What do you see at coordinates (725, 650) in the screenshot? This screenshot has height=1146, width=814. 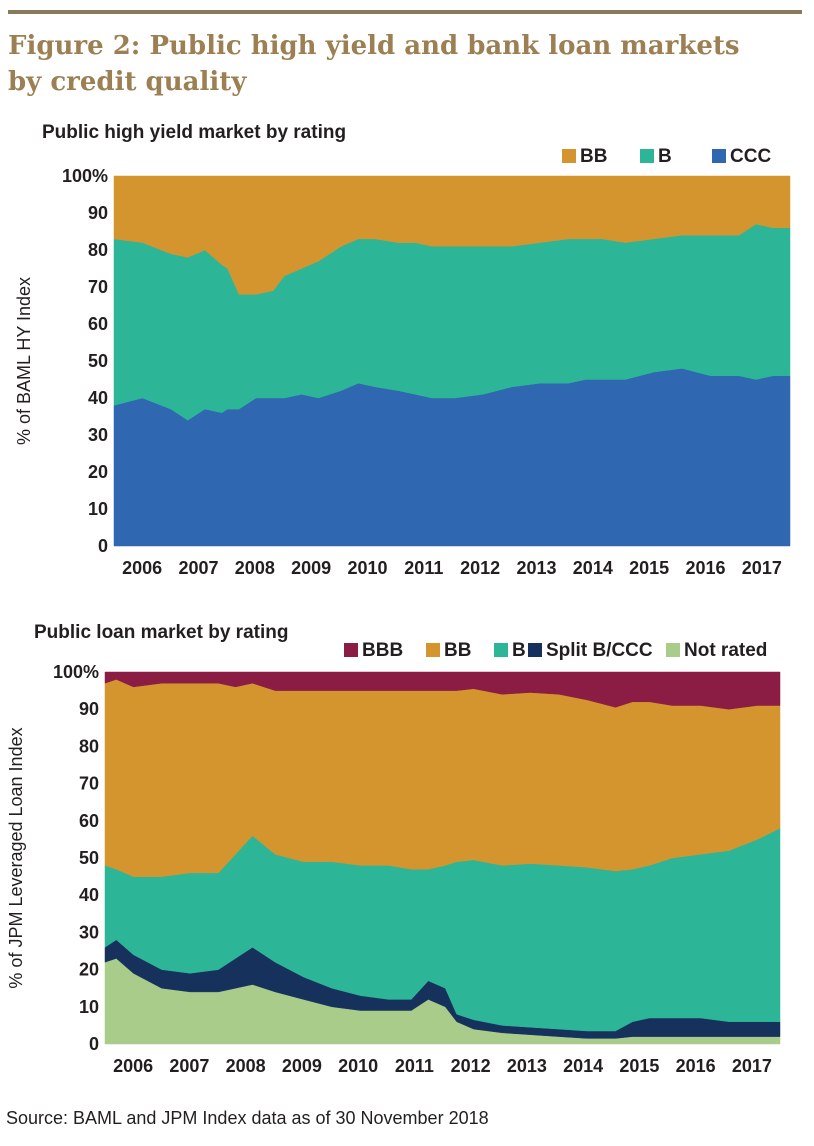 I see `legend-label-not-rated: Not rated` at bounding box center [725, 650].